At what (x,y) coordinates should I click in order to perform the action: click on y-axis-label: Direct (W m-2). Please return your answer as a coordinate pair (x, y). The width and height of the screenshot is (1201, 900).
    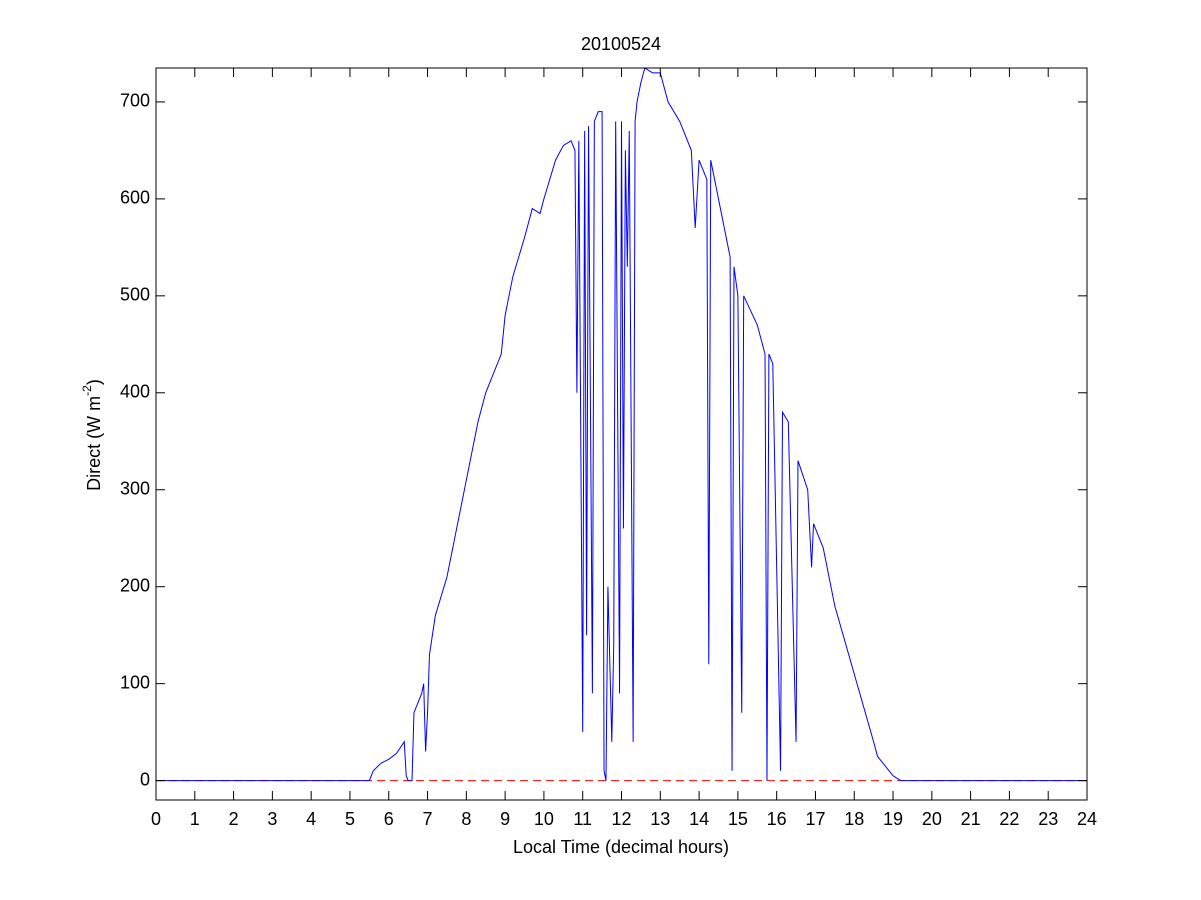
    Looking at the image, I should click on (92, 435).